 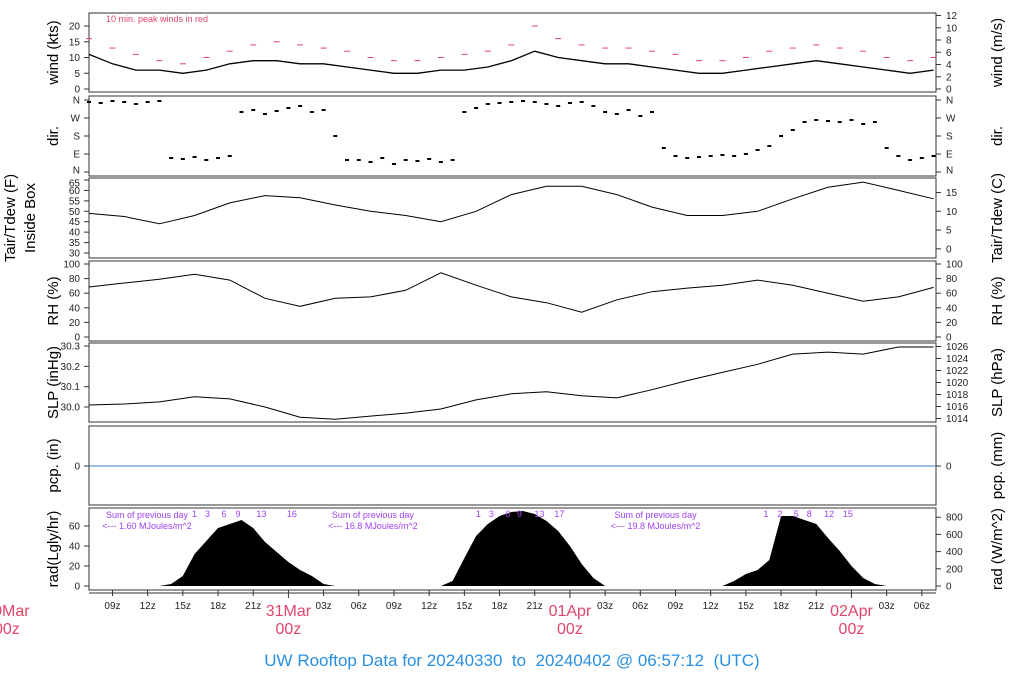 What do you see at coordinates (957, 347) in the screenshot?
I see `slp-right-tick-label: 1026` at bounding box center [957, 347].